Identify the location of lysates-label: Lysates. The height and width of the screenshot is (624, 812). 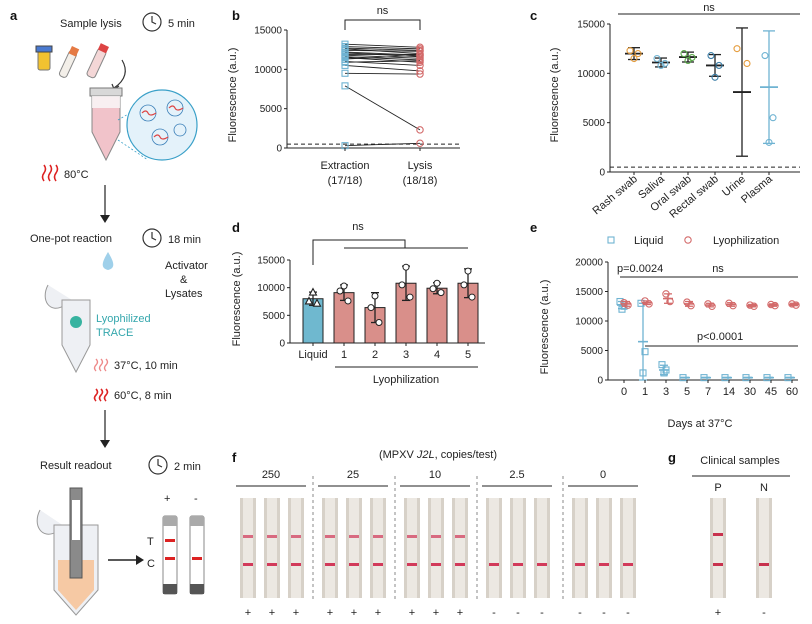
(184, 294).